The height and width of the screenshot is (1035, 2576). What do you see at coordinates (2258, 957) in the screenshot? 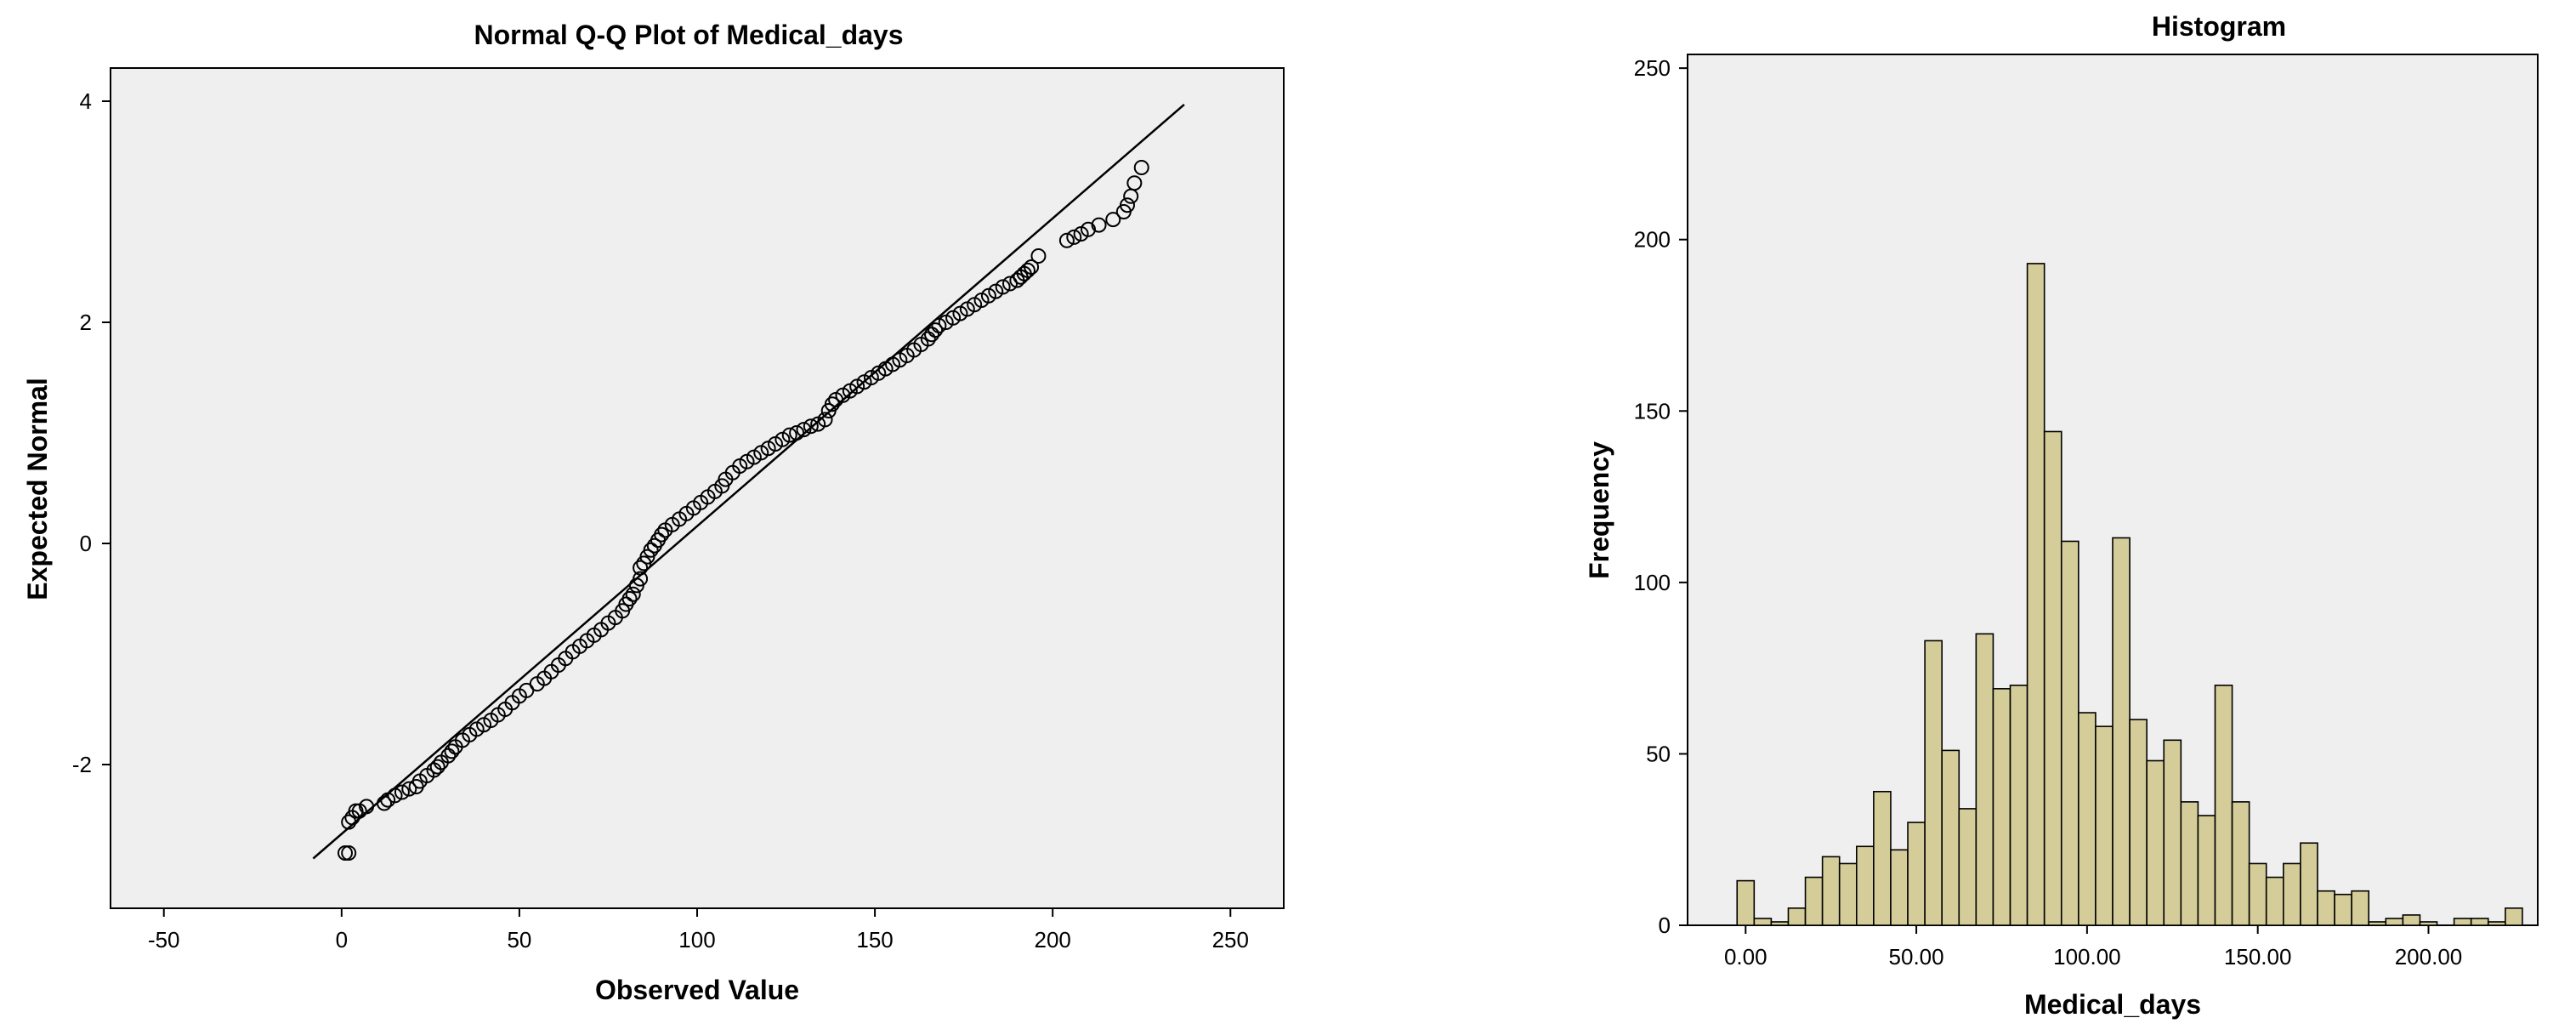
I see `histogram-x-tick-label: 150.00` at bounding box center [2258, 957].